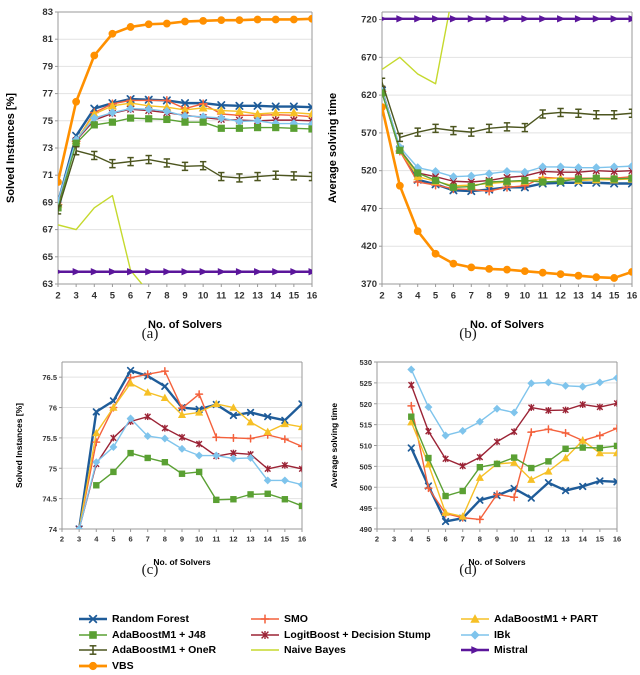  What do you see at coordinates (49, 499) in the screenshot?
I see `svg-text: 74.5` at bounding box center [49, 499].